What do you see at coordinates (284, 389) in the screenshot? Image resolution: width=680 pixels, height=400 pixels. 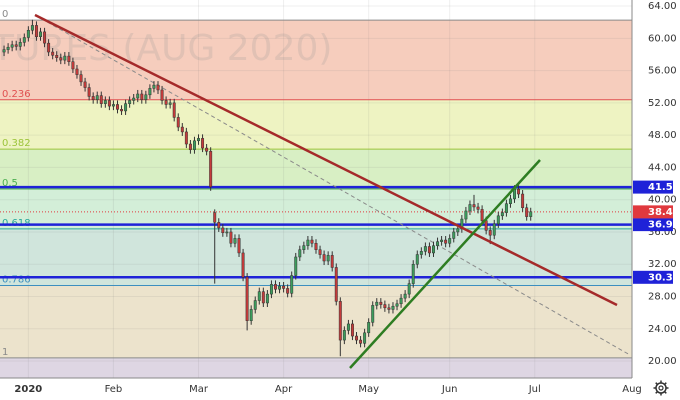 I see `x-tick-label: Apr` at bounding box center [284, 389].